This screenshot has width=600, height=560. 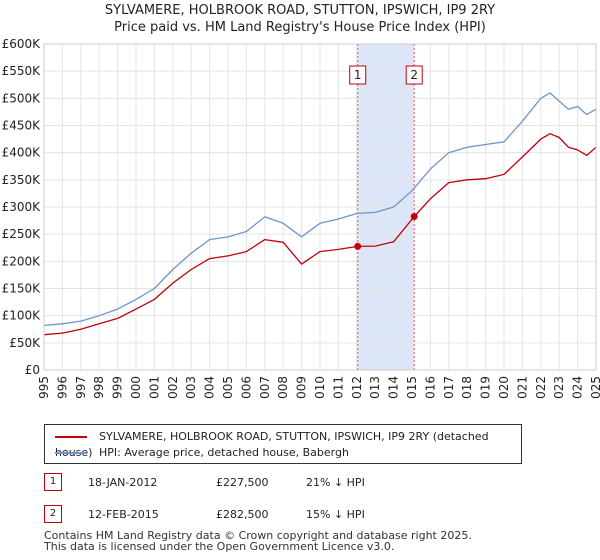 What do you see at coordinates (62, 388) in the screenshot?
I see `x-tick-label: 1996` at bounding box center [62, 388].